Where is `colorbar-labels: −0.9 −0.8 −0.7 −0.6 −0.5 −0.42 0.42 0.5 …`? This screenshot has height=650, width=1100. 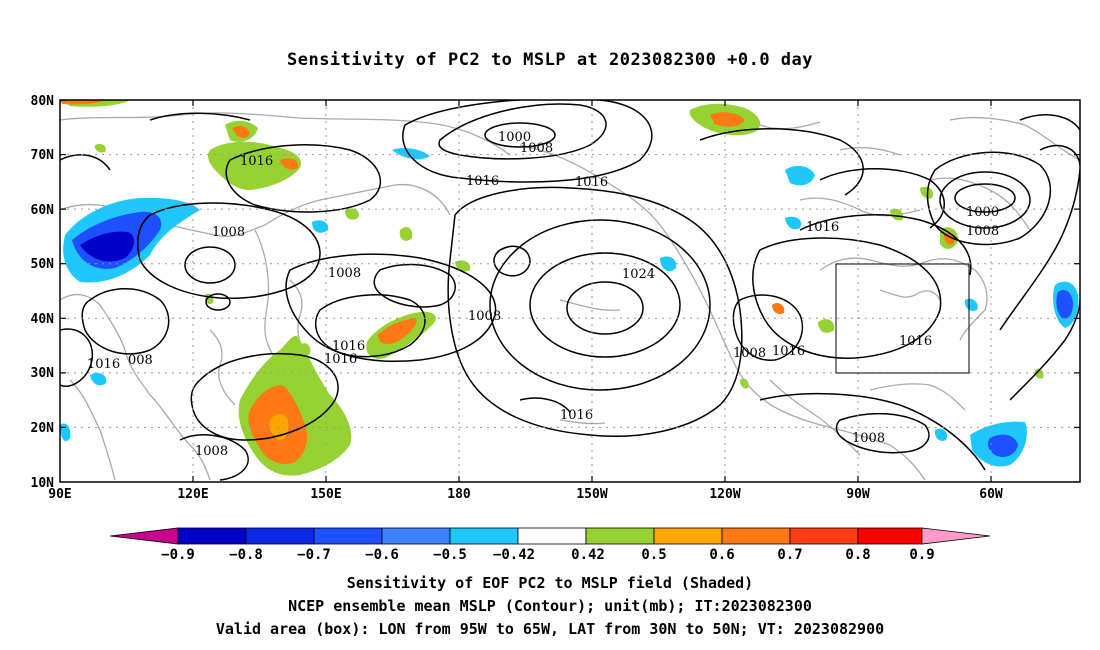 colorbar-labels: −0.9 −0.8 −0.7 −0.6 −0.5 −0.42 0.42 0.5 … is located at coordinates (548, 555).